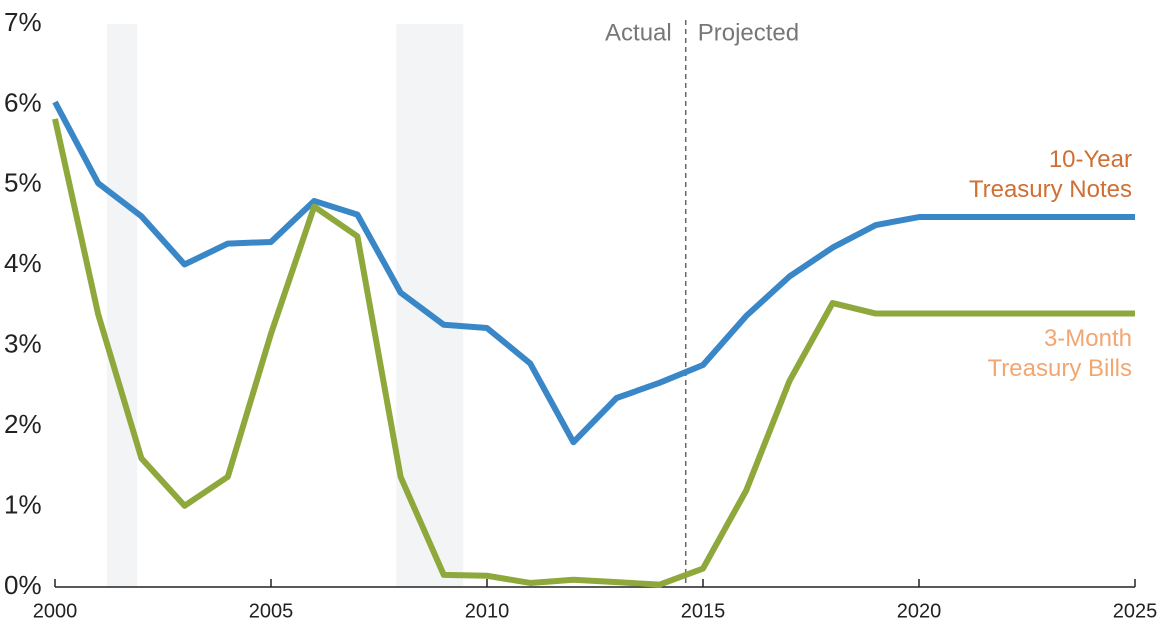  I want to click on x-tick-label: 2025, so click(1135, 611).